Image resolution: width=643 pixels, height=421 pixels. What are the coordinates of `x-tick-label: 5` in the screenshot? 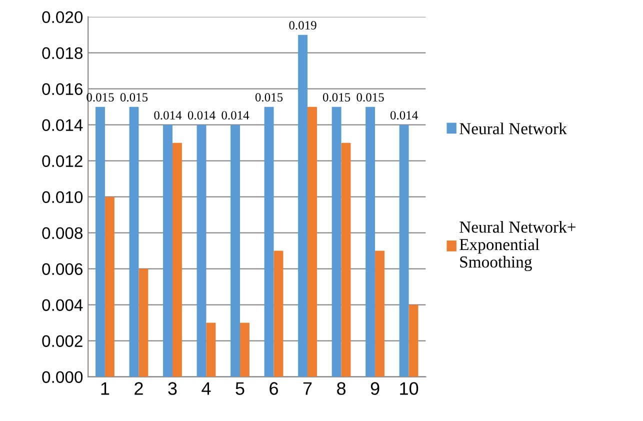 It's located at (240, 388).